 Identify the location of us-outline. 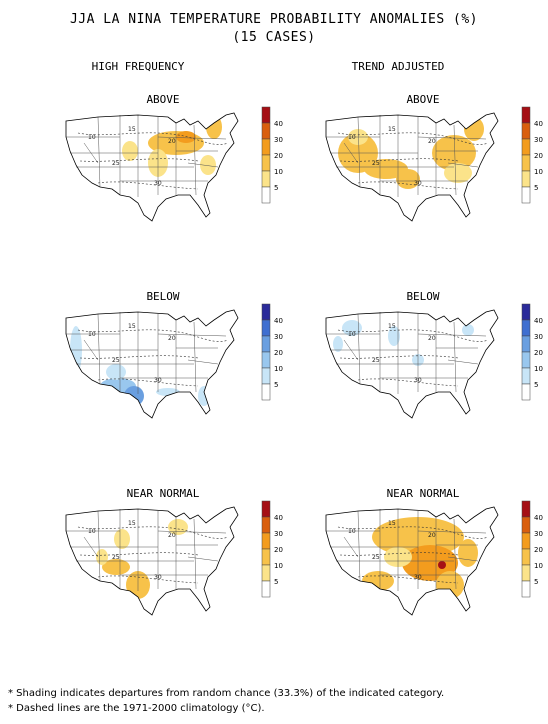
(412, 364).